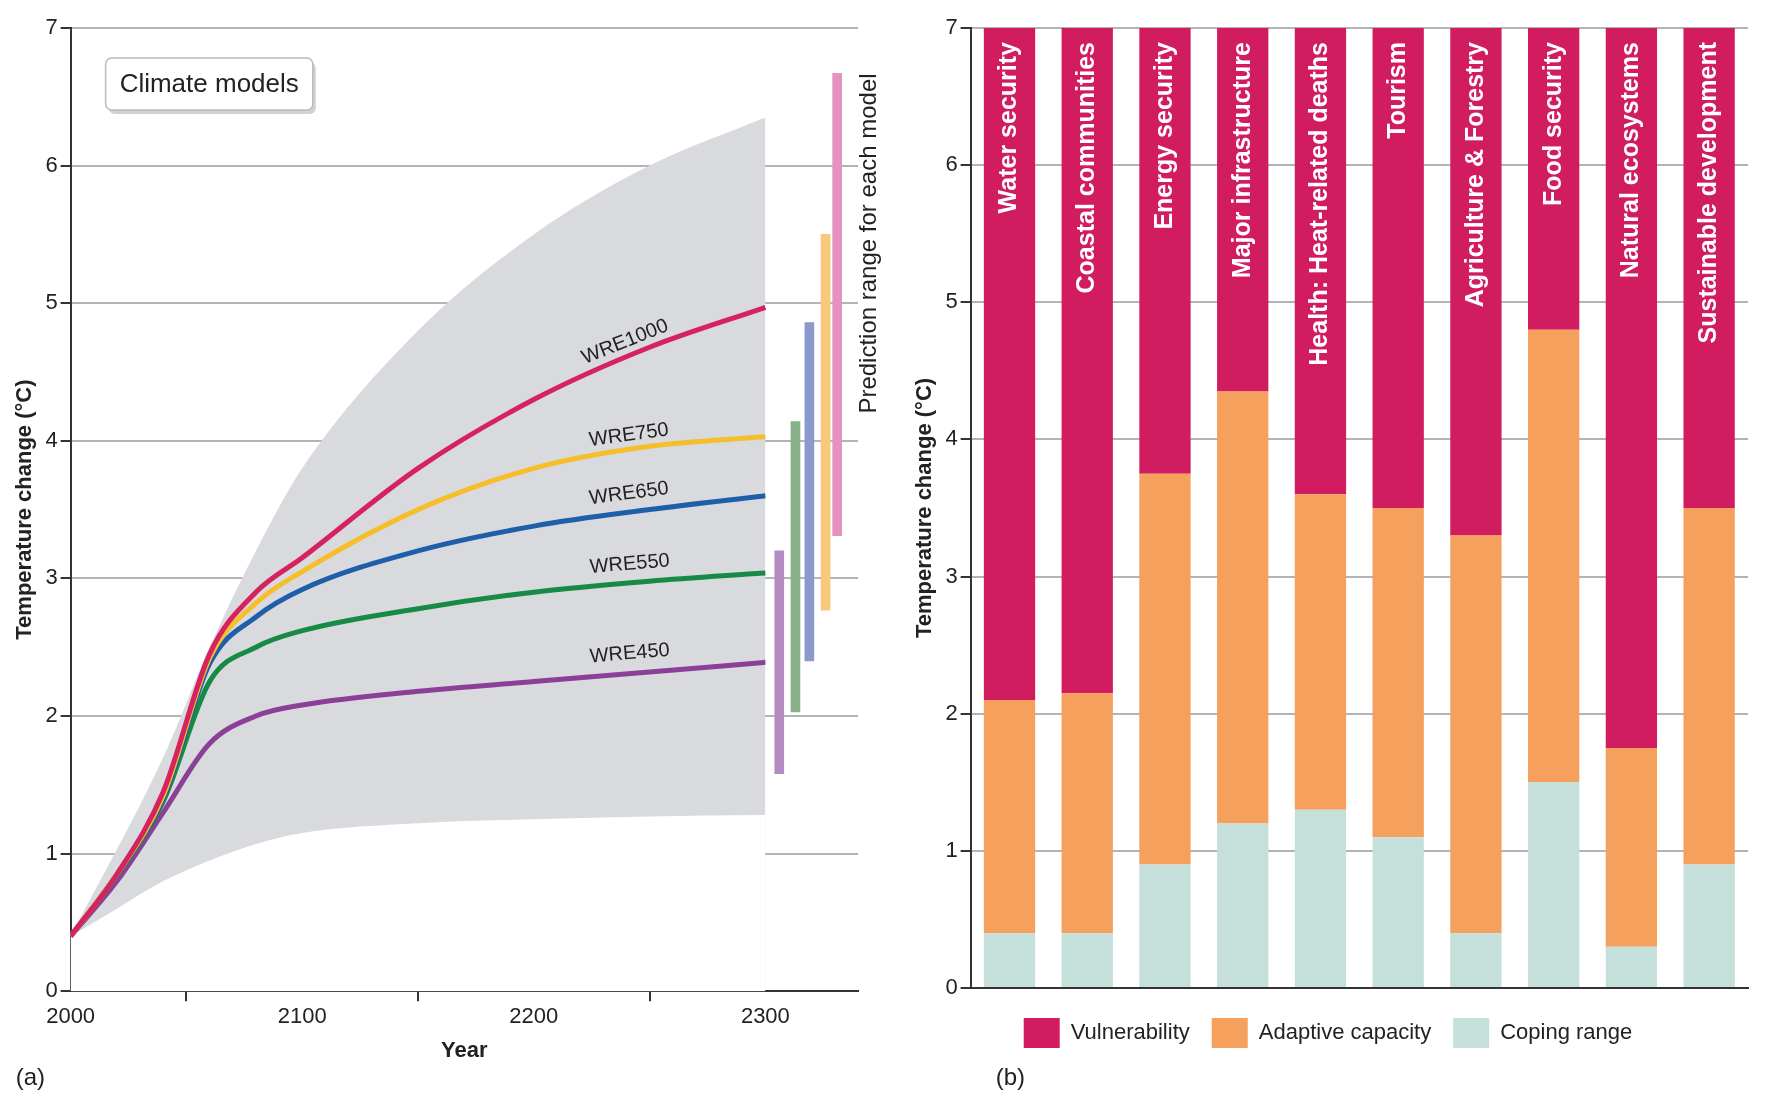 The width and height of the screenshot is (1776, 1119). What do you see at coordinates (1345, 1032) in the screenshot?
I see `legend-label: Adaptive capacity` at bounding box center [1345, 1032].